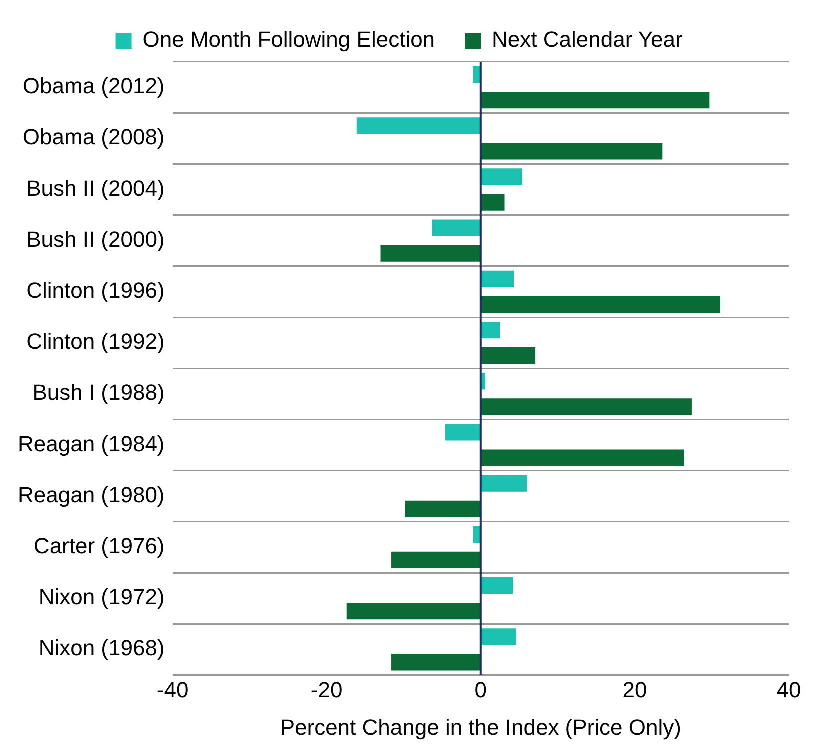 The height and width of the screenshot is (746, 817). I want to click on y-tick-label: Clinton (1992), so click(95, 341).